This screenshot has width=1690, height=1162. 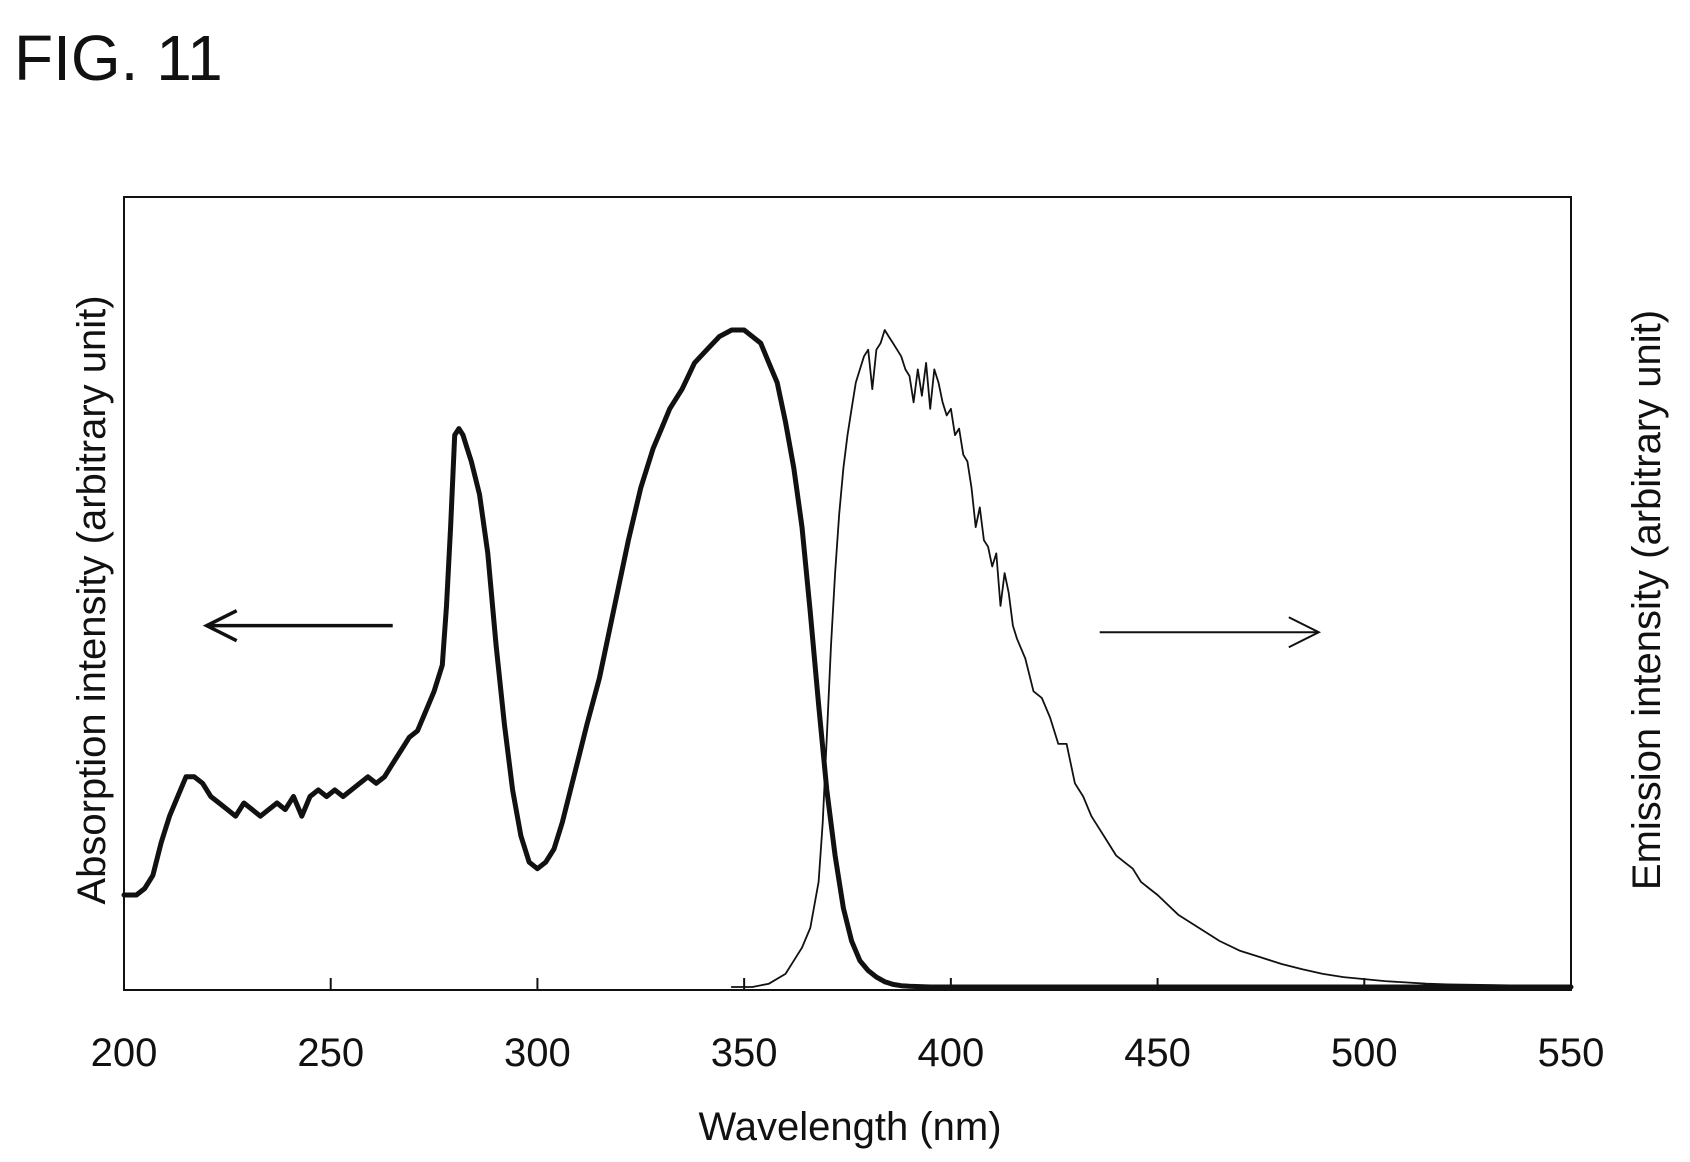 What do you see at coordinates (762, 629) in the screenshot?
I see `annotation-arrows` at bounding box center [762, 629].